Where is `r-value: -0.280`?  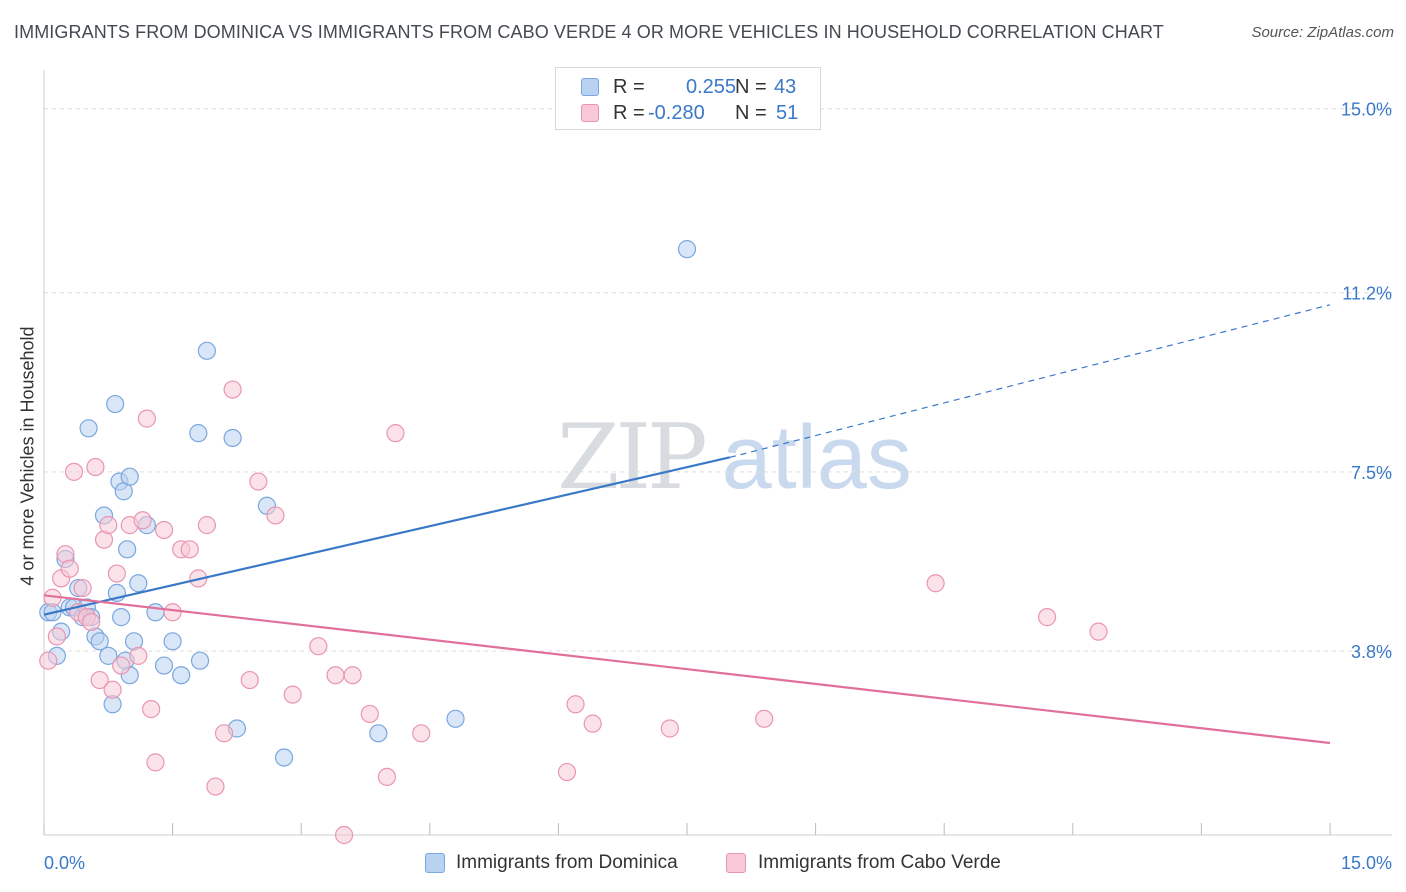
r-value: -0.280 is located at coordinates (676, 113).